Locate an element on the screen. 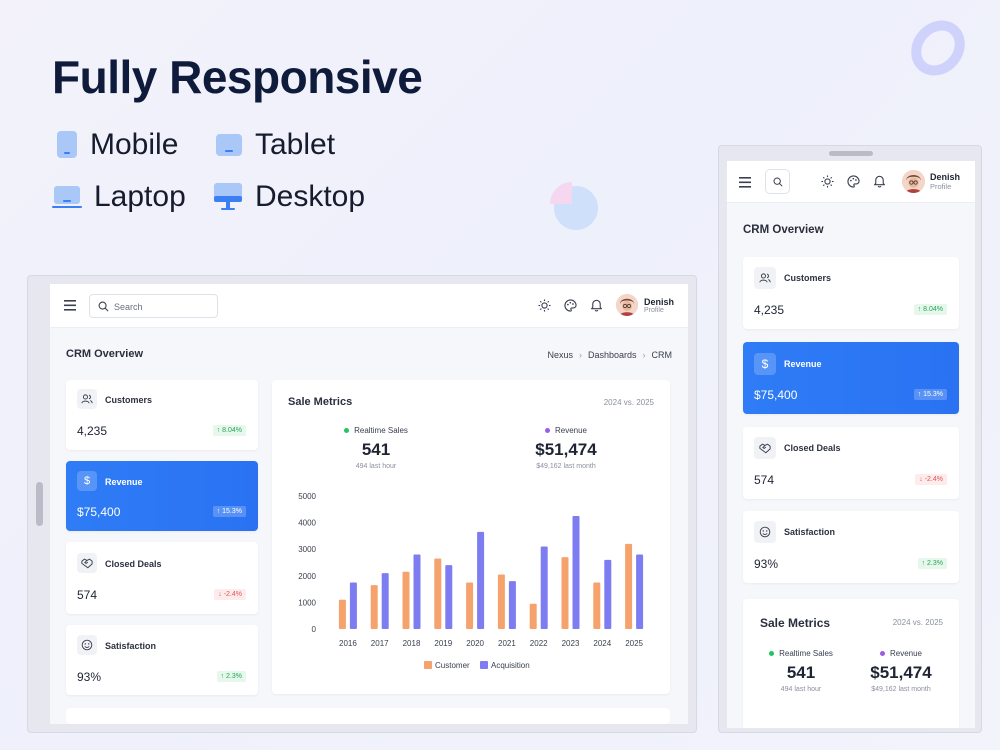 The width and height of the screenshot is (1000, 750). search-box is located at coordinates (153, 306).